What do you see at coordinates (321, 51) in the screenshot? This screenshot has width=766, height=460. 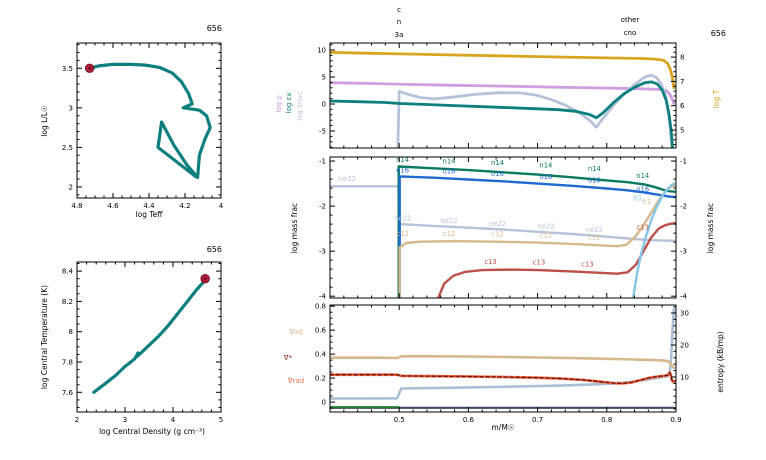 I see `y-tick-label: 10` at bounding box center [321, 51].